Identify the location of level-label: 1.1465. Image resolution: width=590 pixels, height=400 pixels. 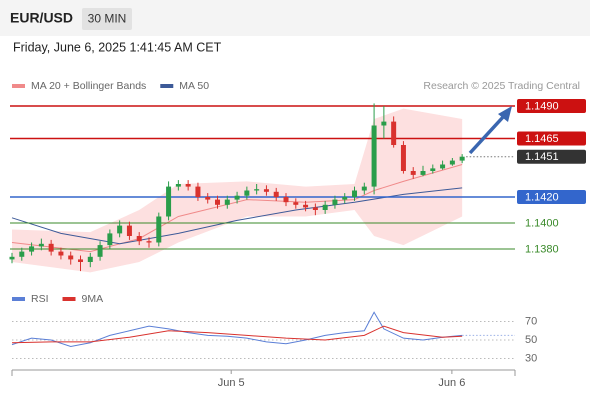
(542, 139).